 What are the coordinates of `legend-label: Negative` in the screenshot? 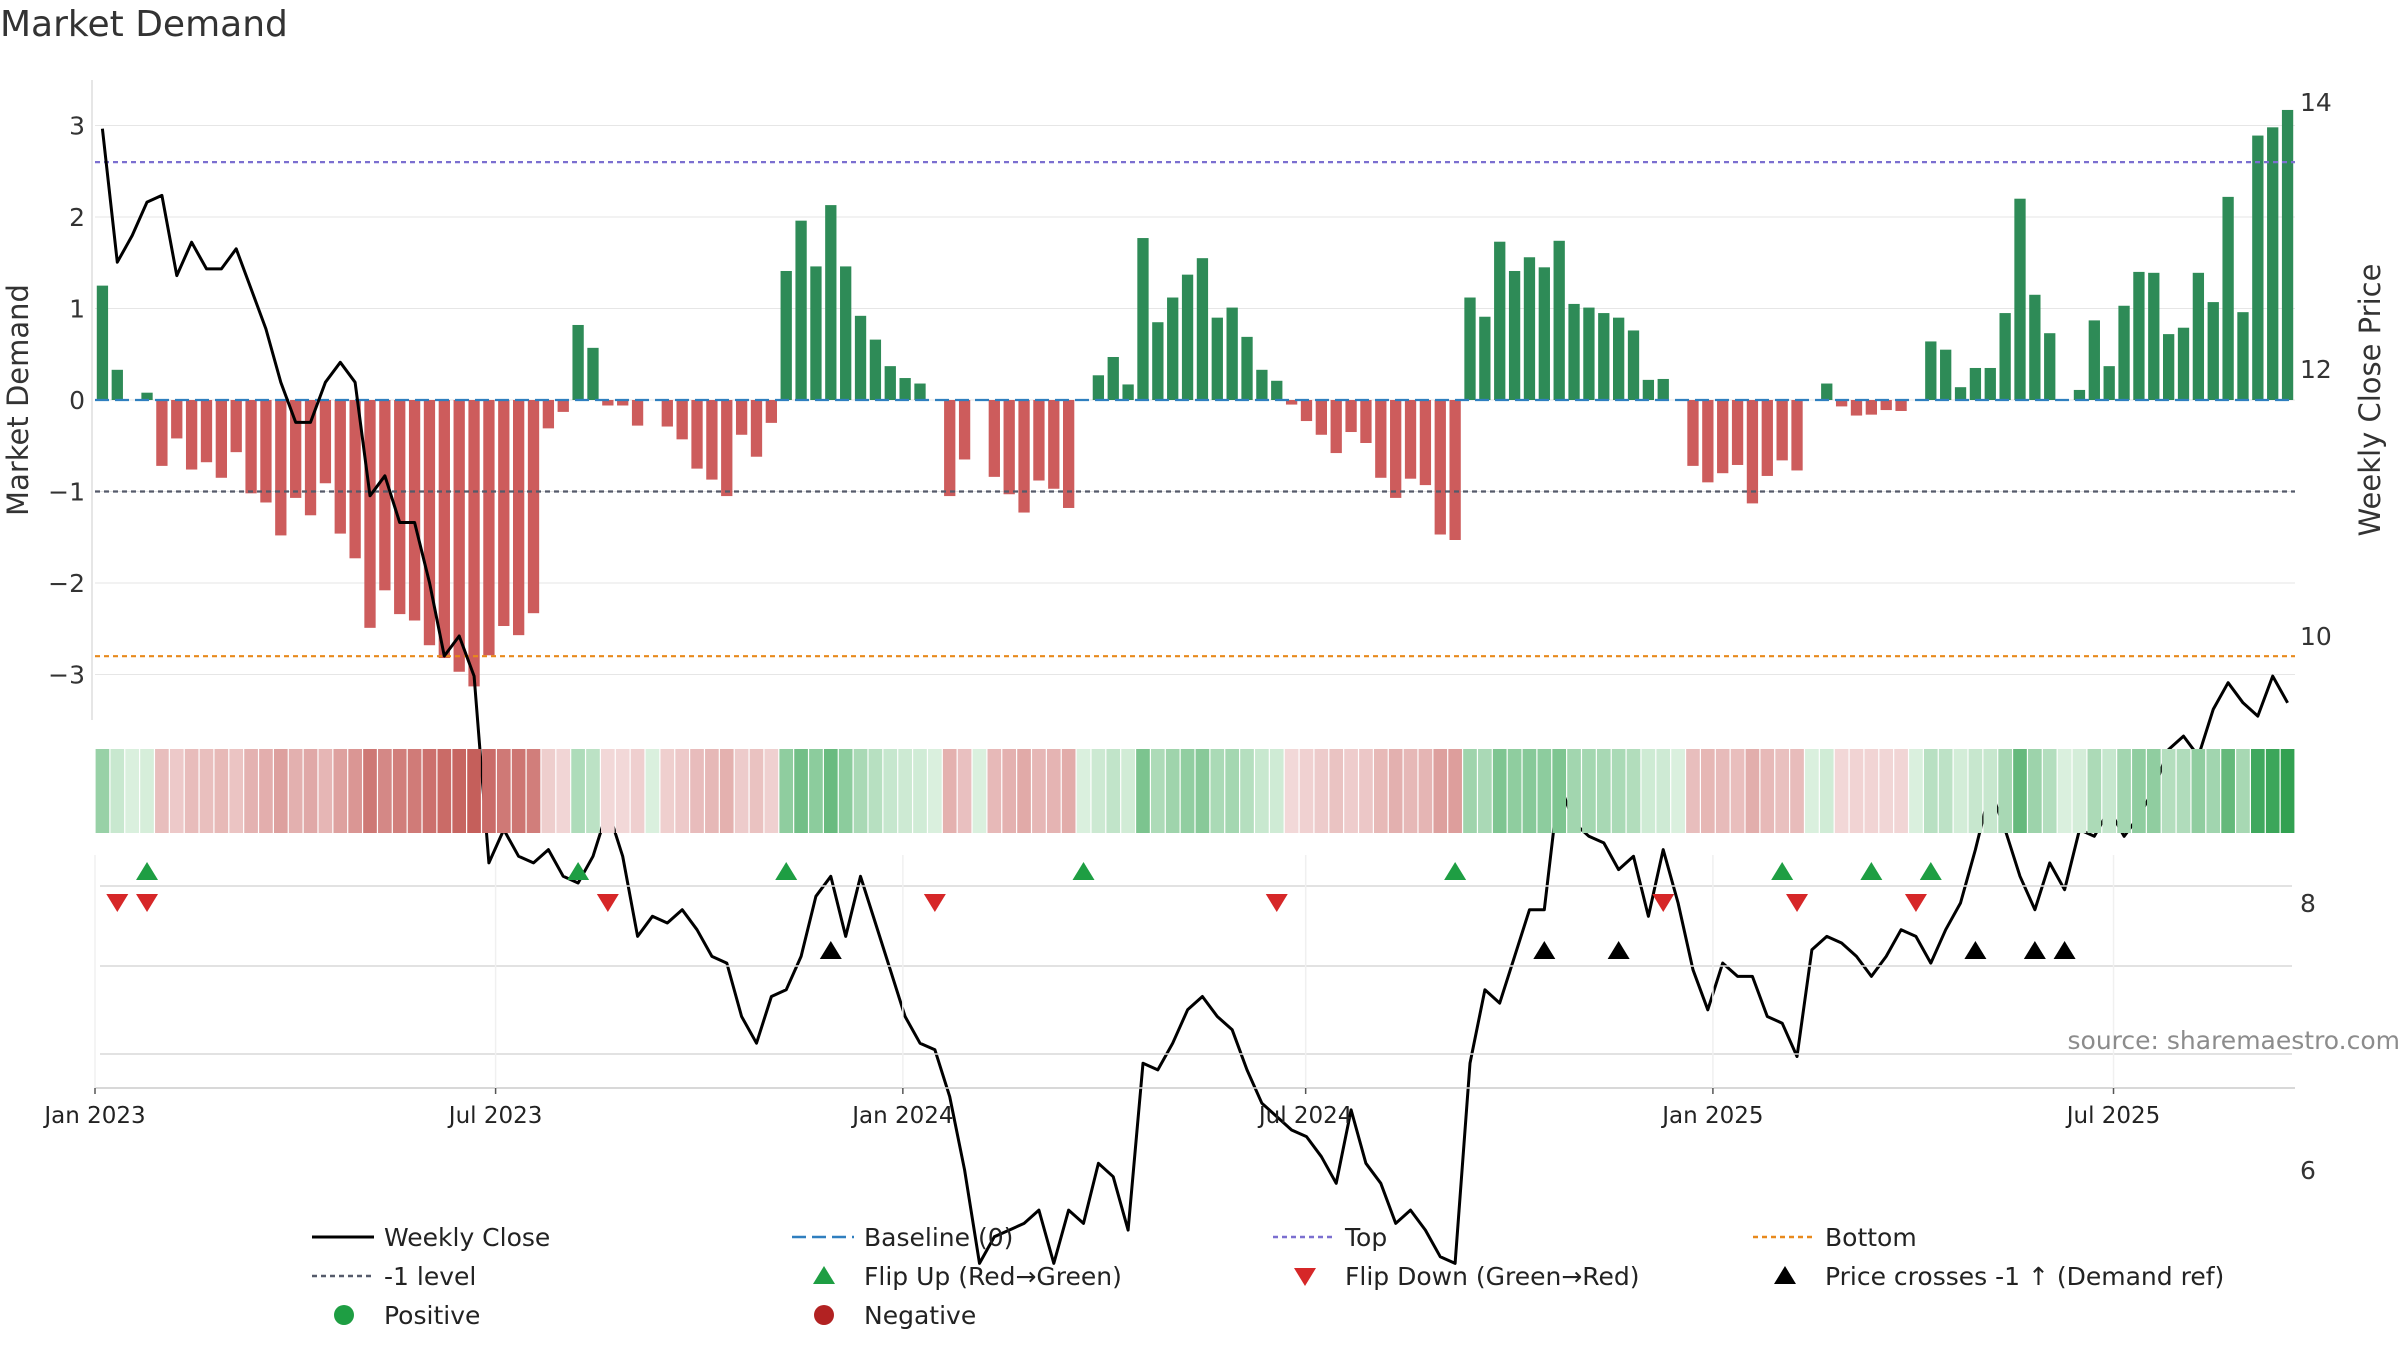 It's located at (920, 1315).